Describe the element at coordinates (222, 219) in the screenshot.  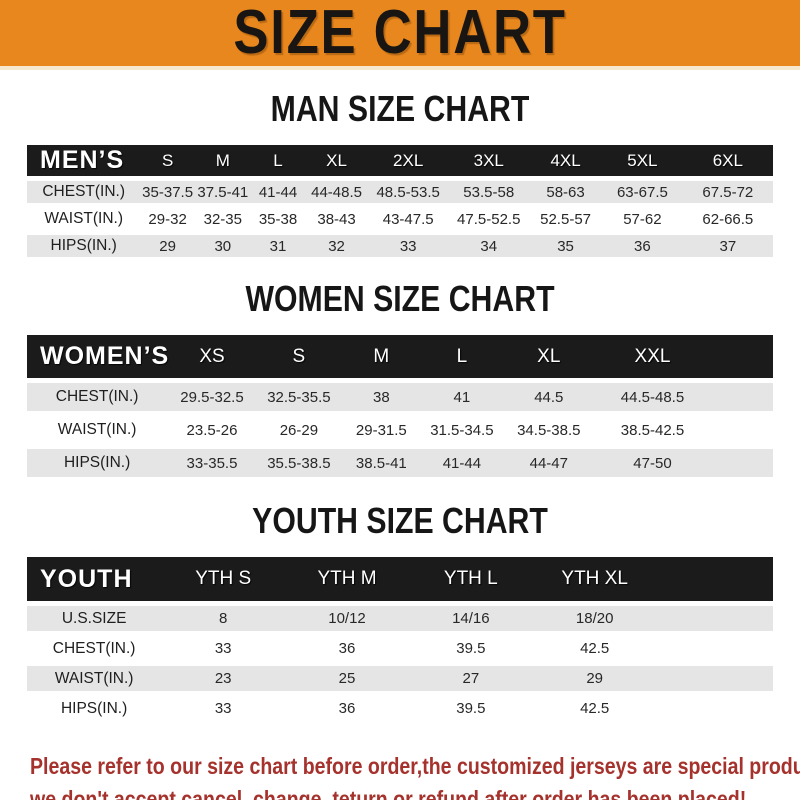
I see `size-value-cell: 32-35` at that location.